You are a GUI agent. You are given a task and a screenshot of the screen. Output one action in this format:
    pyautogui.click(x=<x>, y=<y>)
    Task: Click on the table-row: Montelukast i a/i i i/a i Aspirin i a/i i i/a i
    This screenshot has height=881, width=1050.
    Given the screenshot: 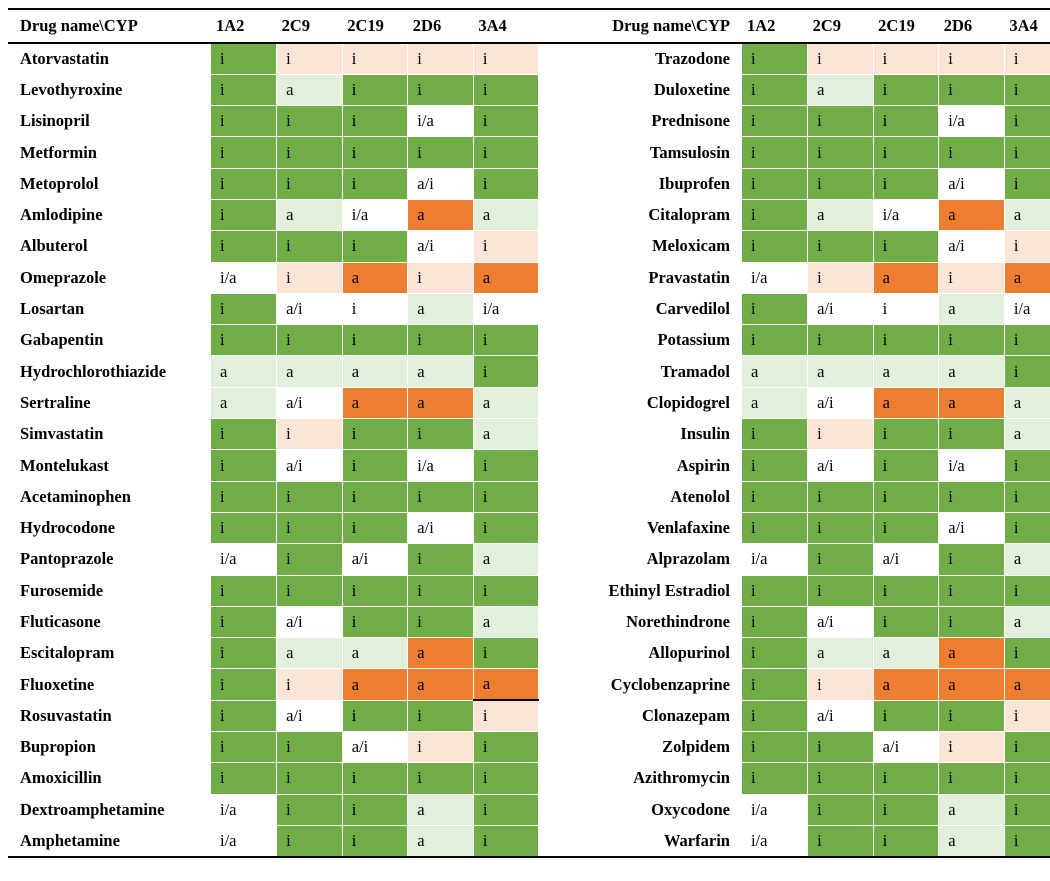 What is the action you would take?
    pyautogui.click(x=529, y=465)
    